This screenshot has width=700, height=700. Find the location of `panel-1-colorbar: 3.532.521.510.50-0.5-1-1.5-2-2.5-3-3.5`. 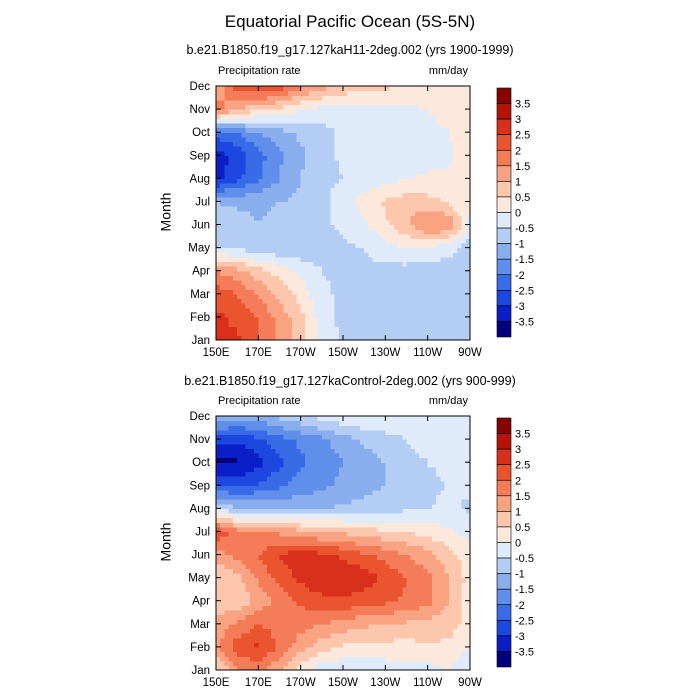

panel-1-colorbar: 3.532.521.510.50-0.5-1-1.5-2-2.5-3-3.5 is located at coordinates (515, 212).